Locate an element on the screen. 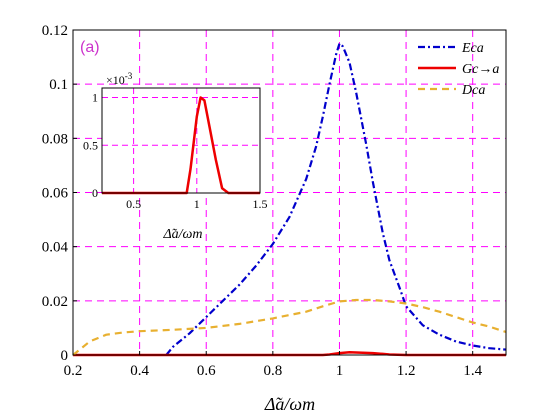 This screenshot has width=560, height=420. inset-x-tick-label: 0.5 is located at coordinates (133, 204).